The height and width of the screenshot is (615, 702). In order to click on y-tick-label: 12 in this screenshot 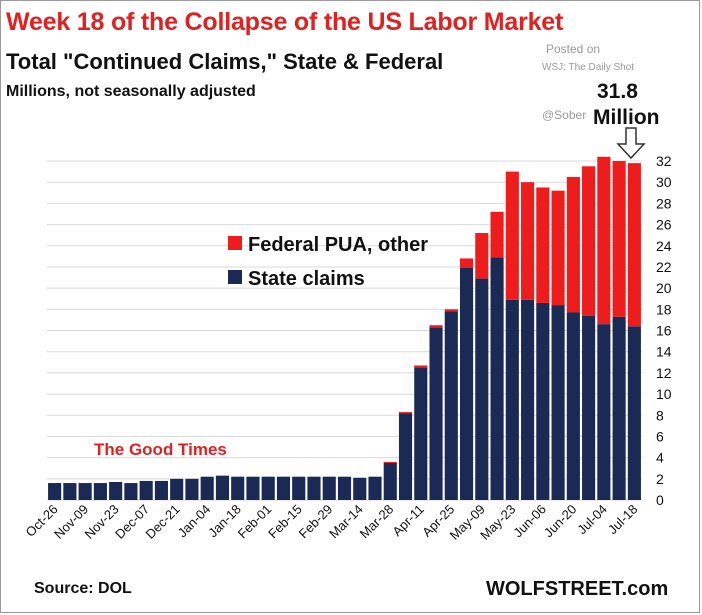, I will do `click(664, 373)`.